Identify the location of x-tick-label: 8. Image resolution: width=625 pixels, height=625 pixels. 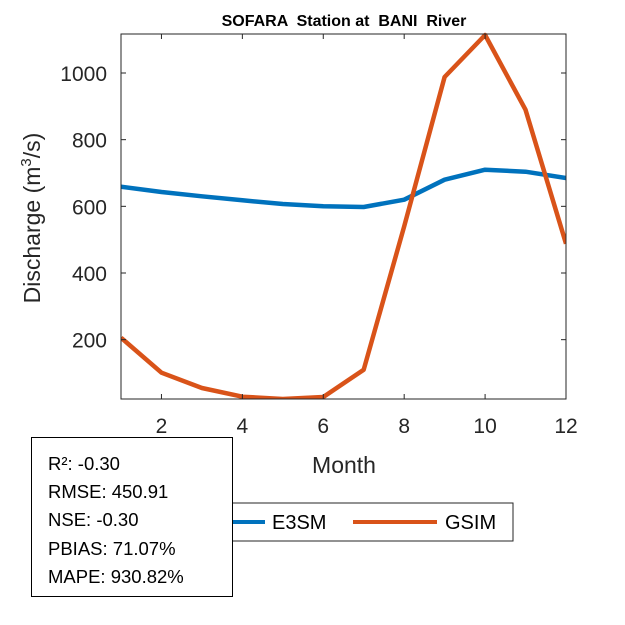
(404, 426).